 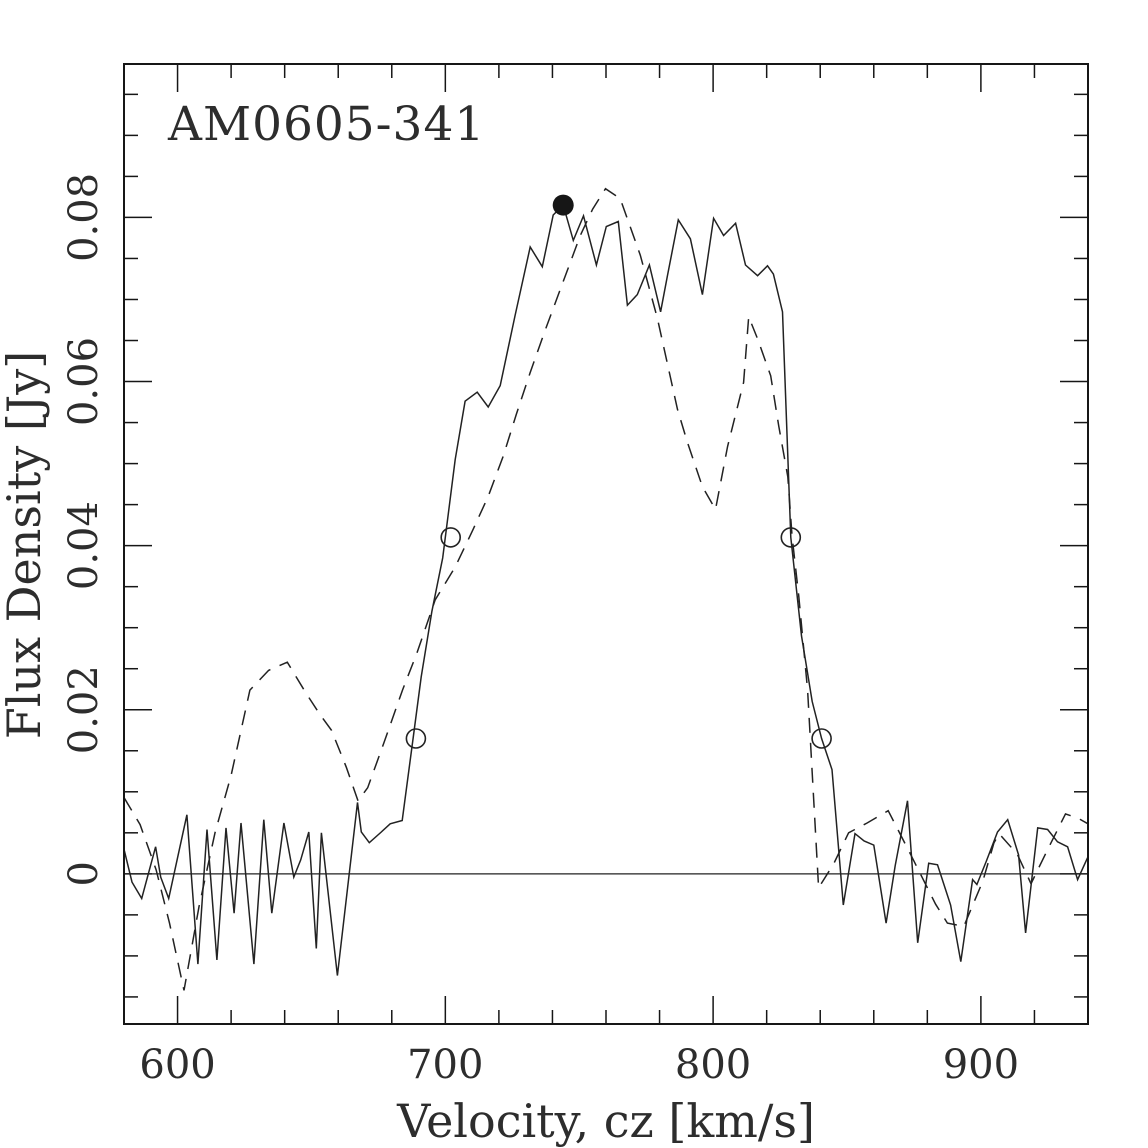 What do you see at coordinates (84, 217) in the screenshot?
I see `y-tick-label: 0.08` at bounding box center [84, 217].